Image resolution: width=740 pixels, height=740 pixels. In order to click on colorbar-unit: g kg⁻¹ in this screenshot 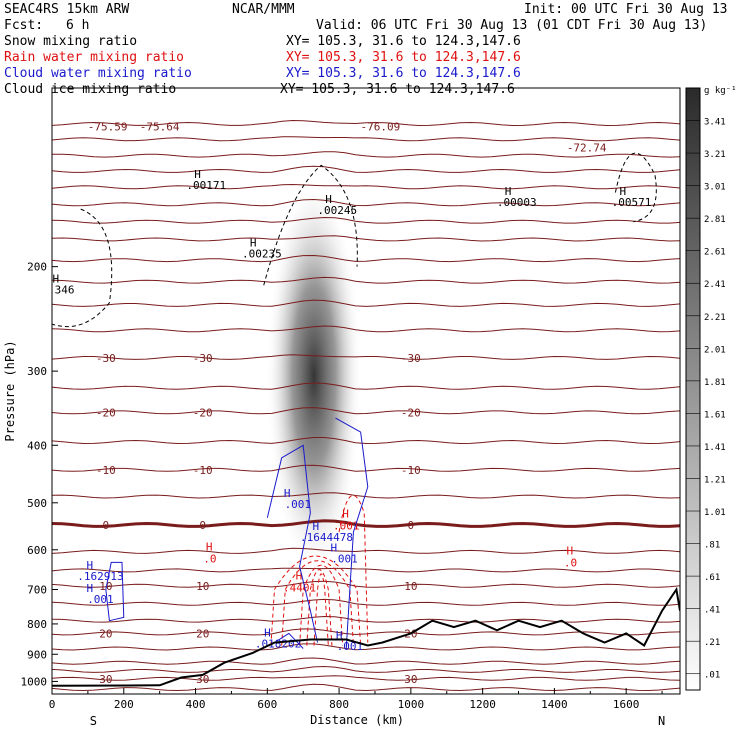, I will do `click(720, 91)`.